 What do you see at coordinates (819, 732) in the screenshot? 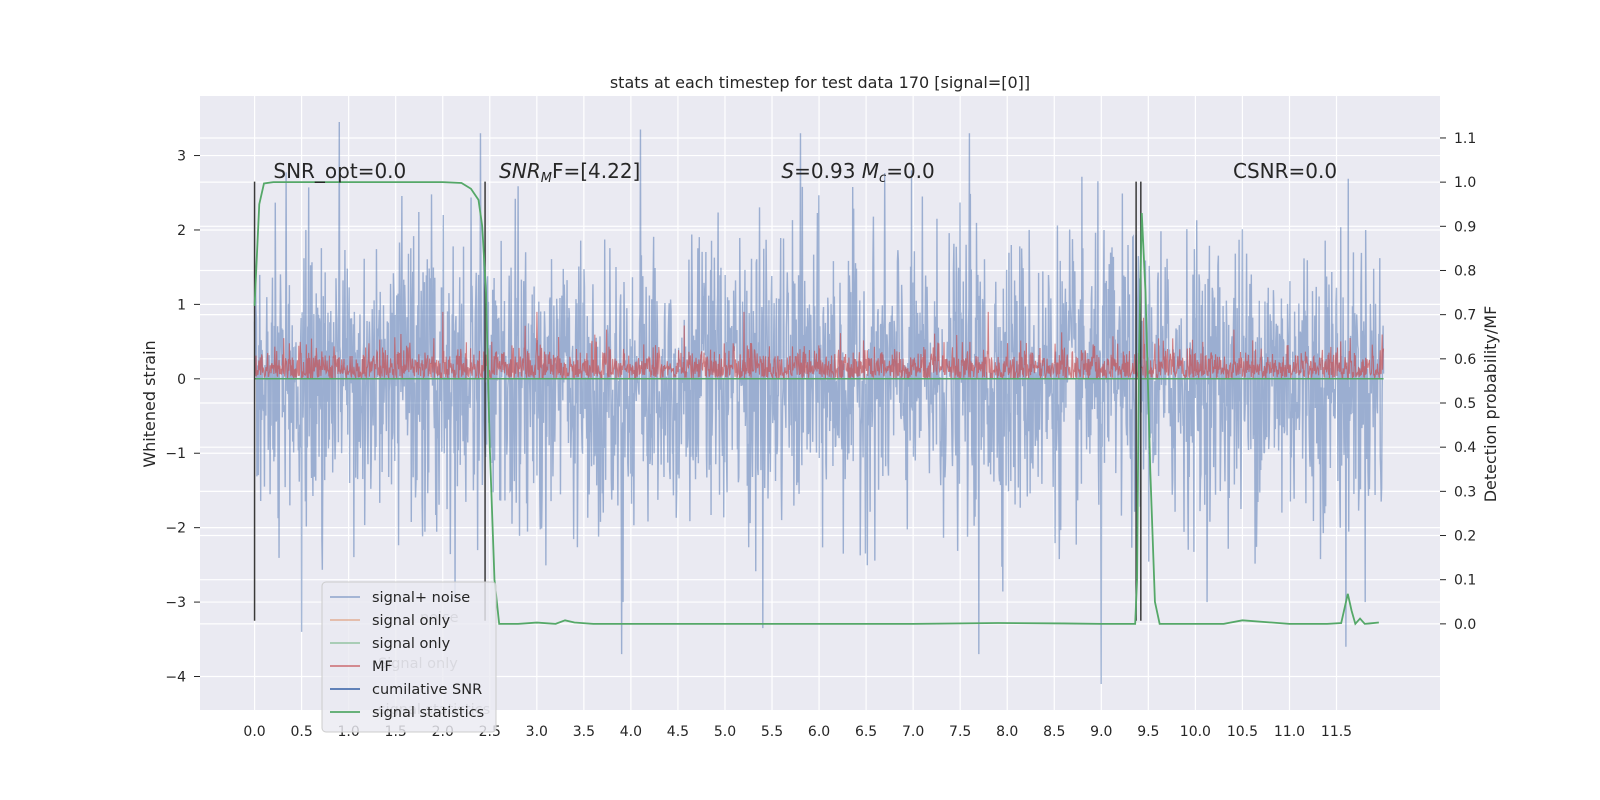
I see `x-tick-label: 6.0` at bounding box center [819, 732].